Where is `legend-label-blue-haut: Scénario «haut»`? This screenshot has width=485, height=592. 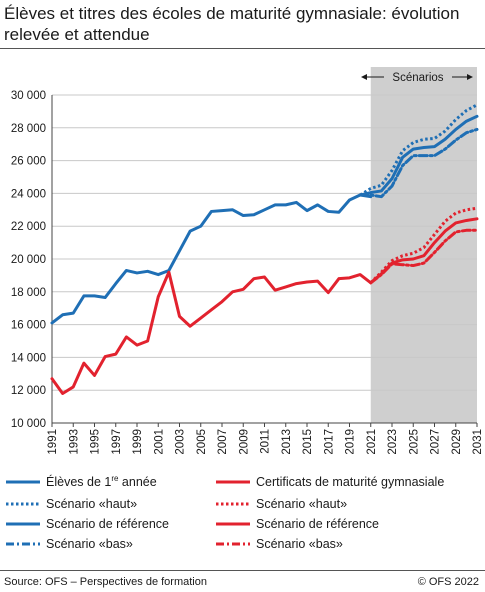 legend-label-blue-haut: Scénario «haut» is located at coordinates (92, 504).